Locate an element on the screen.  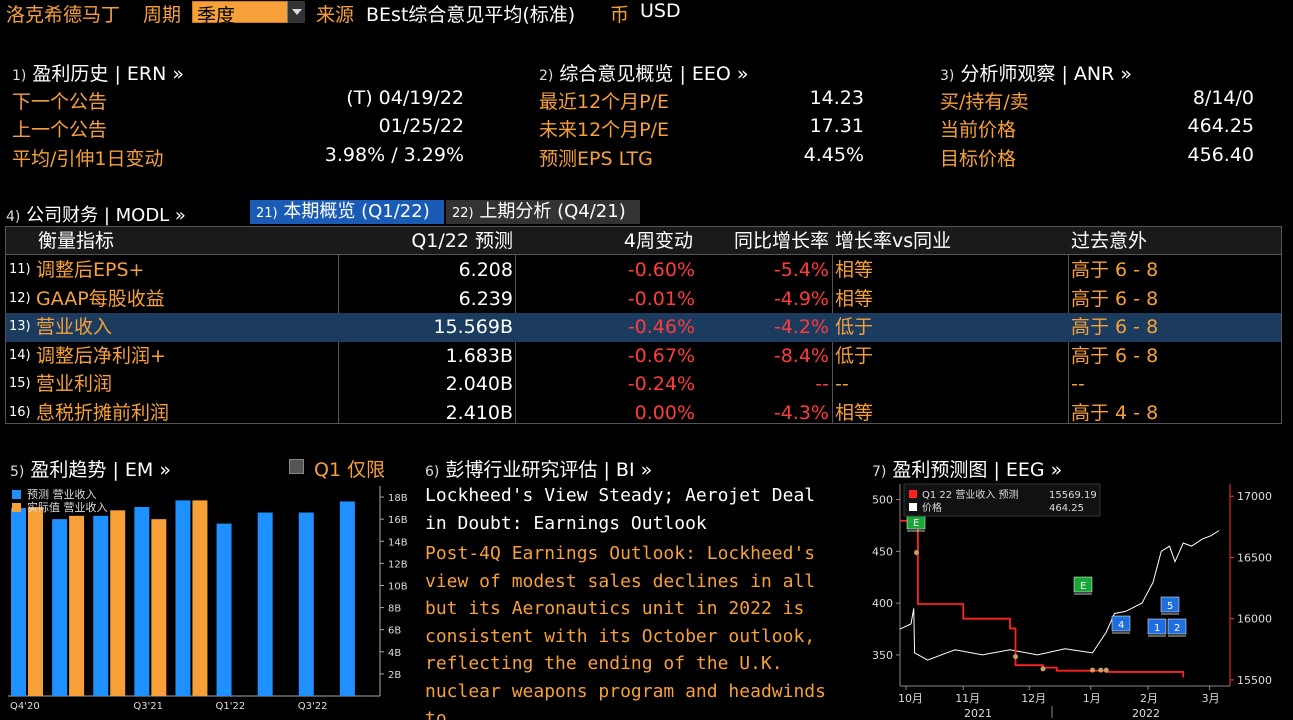
row-4w-change: -0.24% is located at coordinates (661, 384).